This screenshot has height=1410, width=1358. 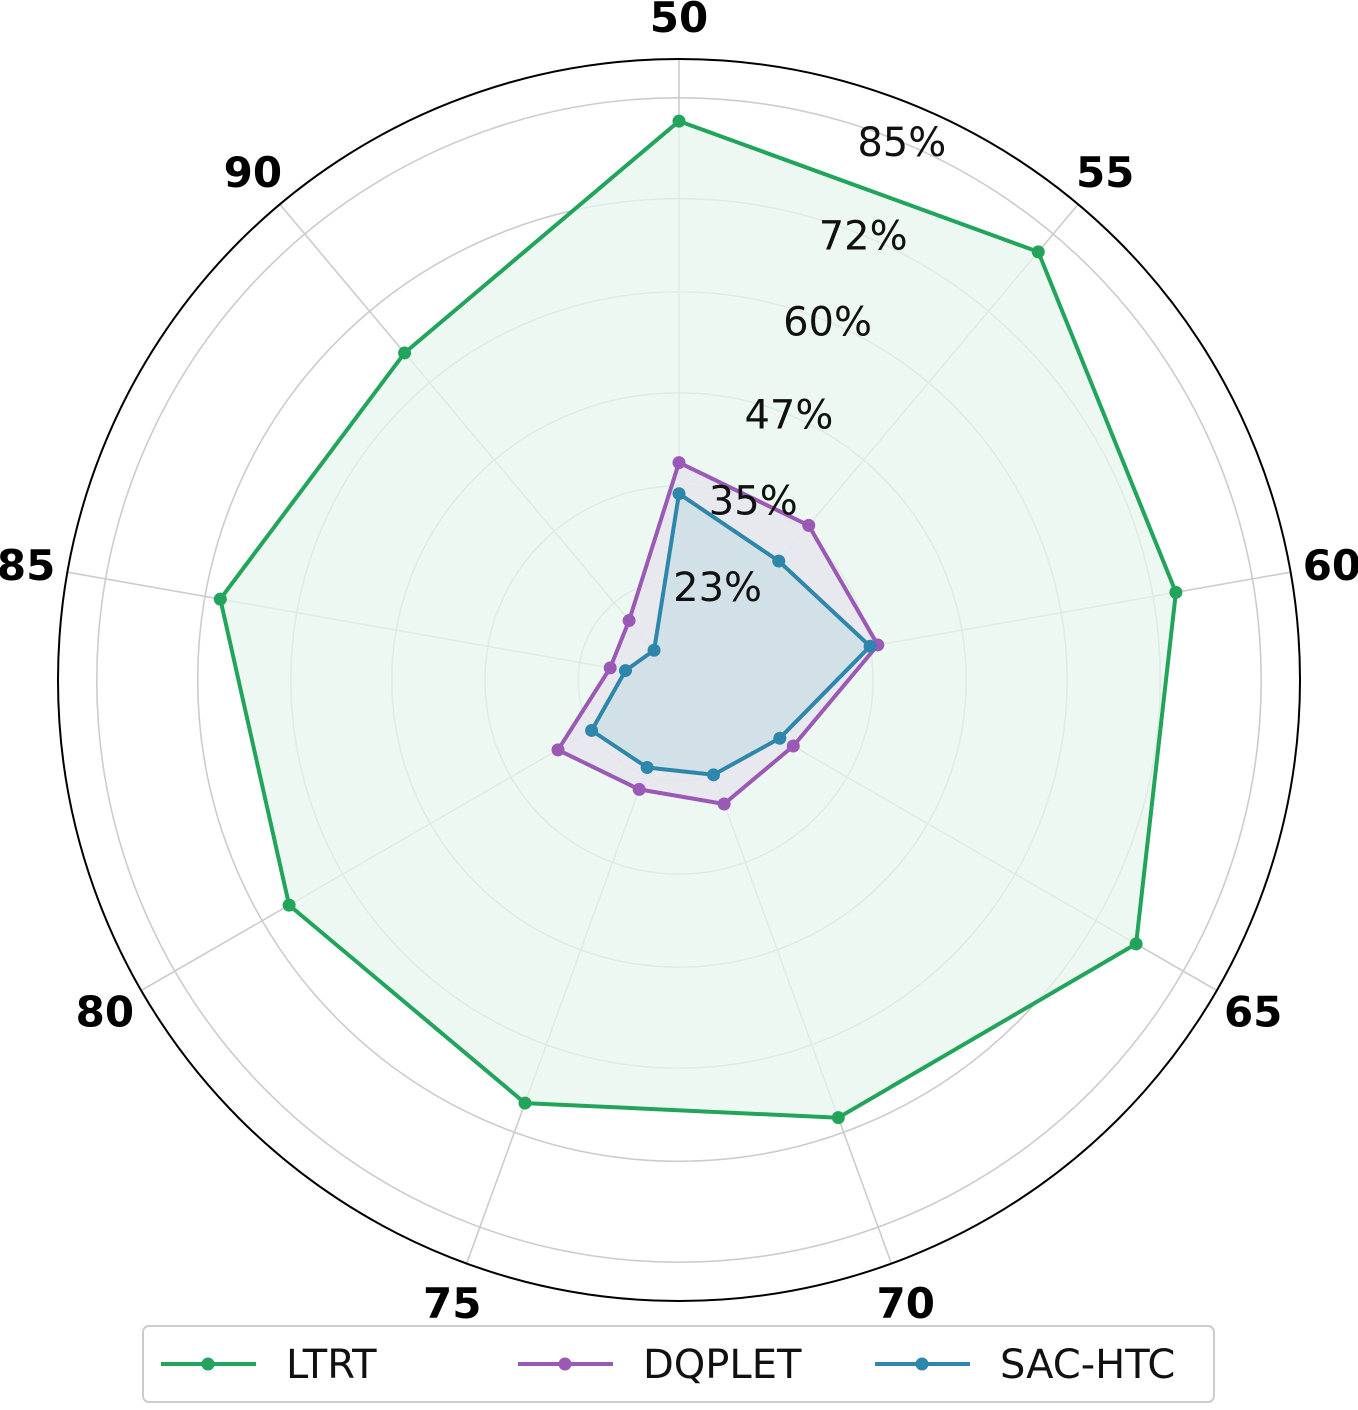 What do you see at coordinates (253, 172) in the screenshot?
I see `category-label-90: 90` at bounding box center [253, 172].